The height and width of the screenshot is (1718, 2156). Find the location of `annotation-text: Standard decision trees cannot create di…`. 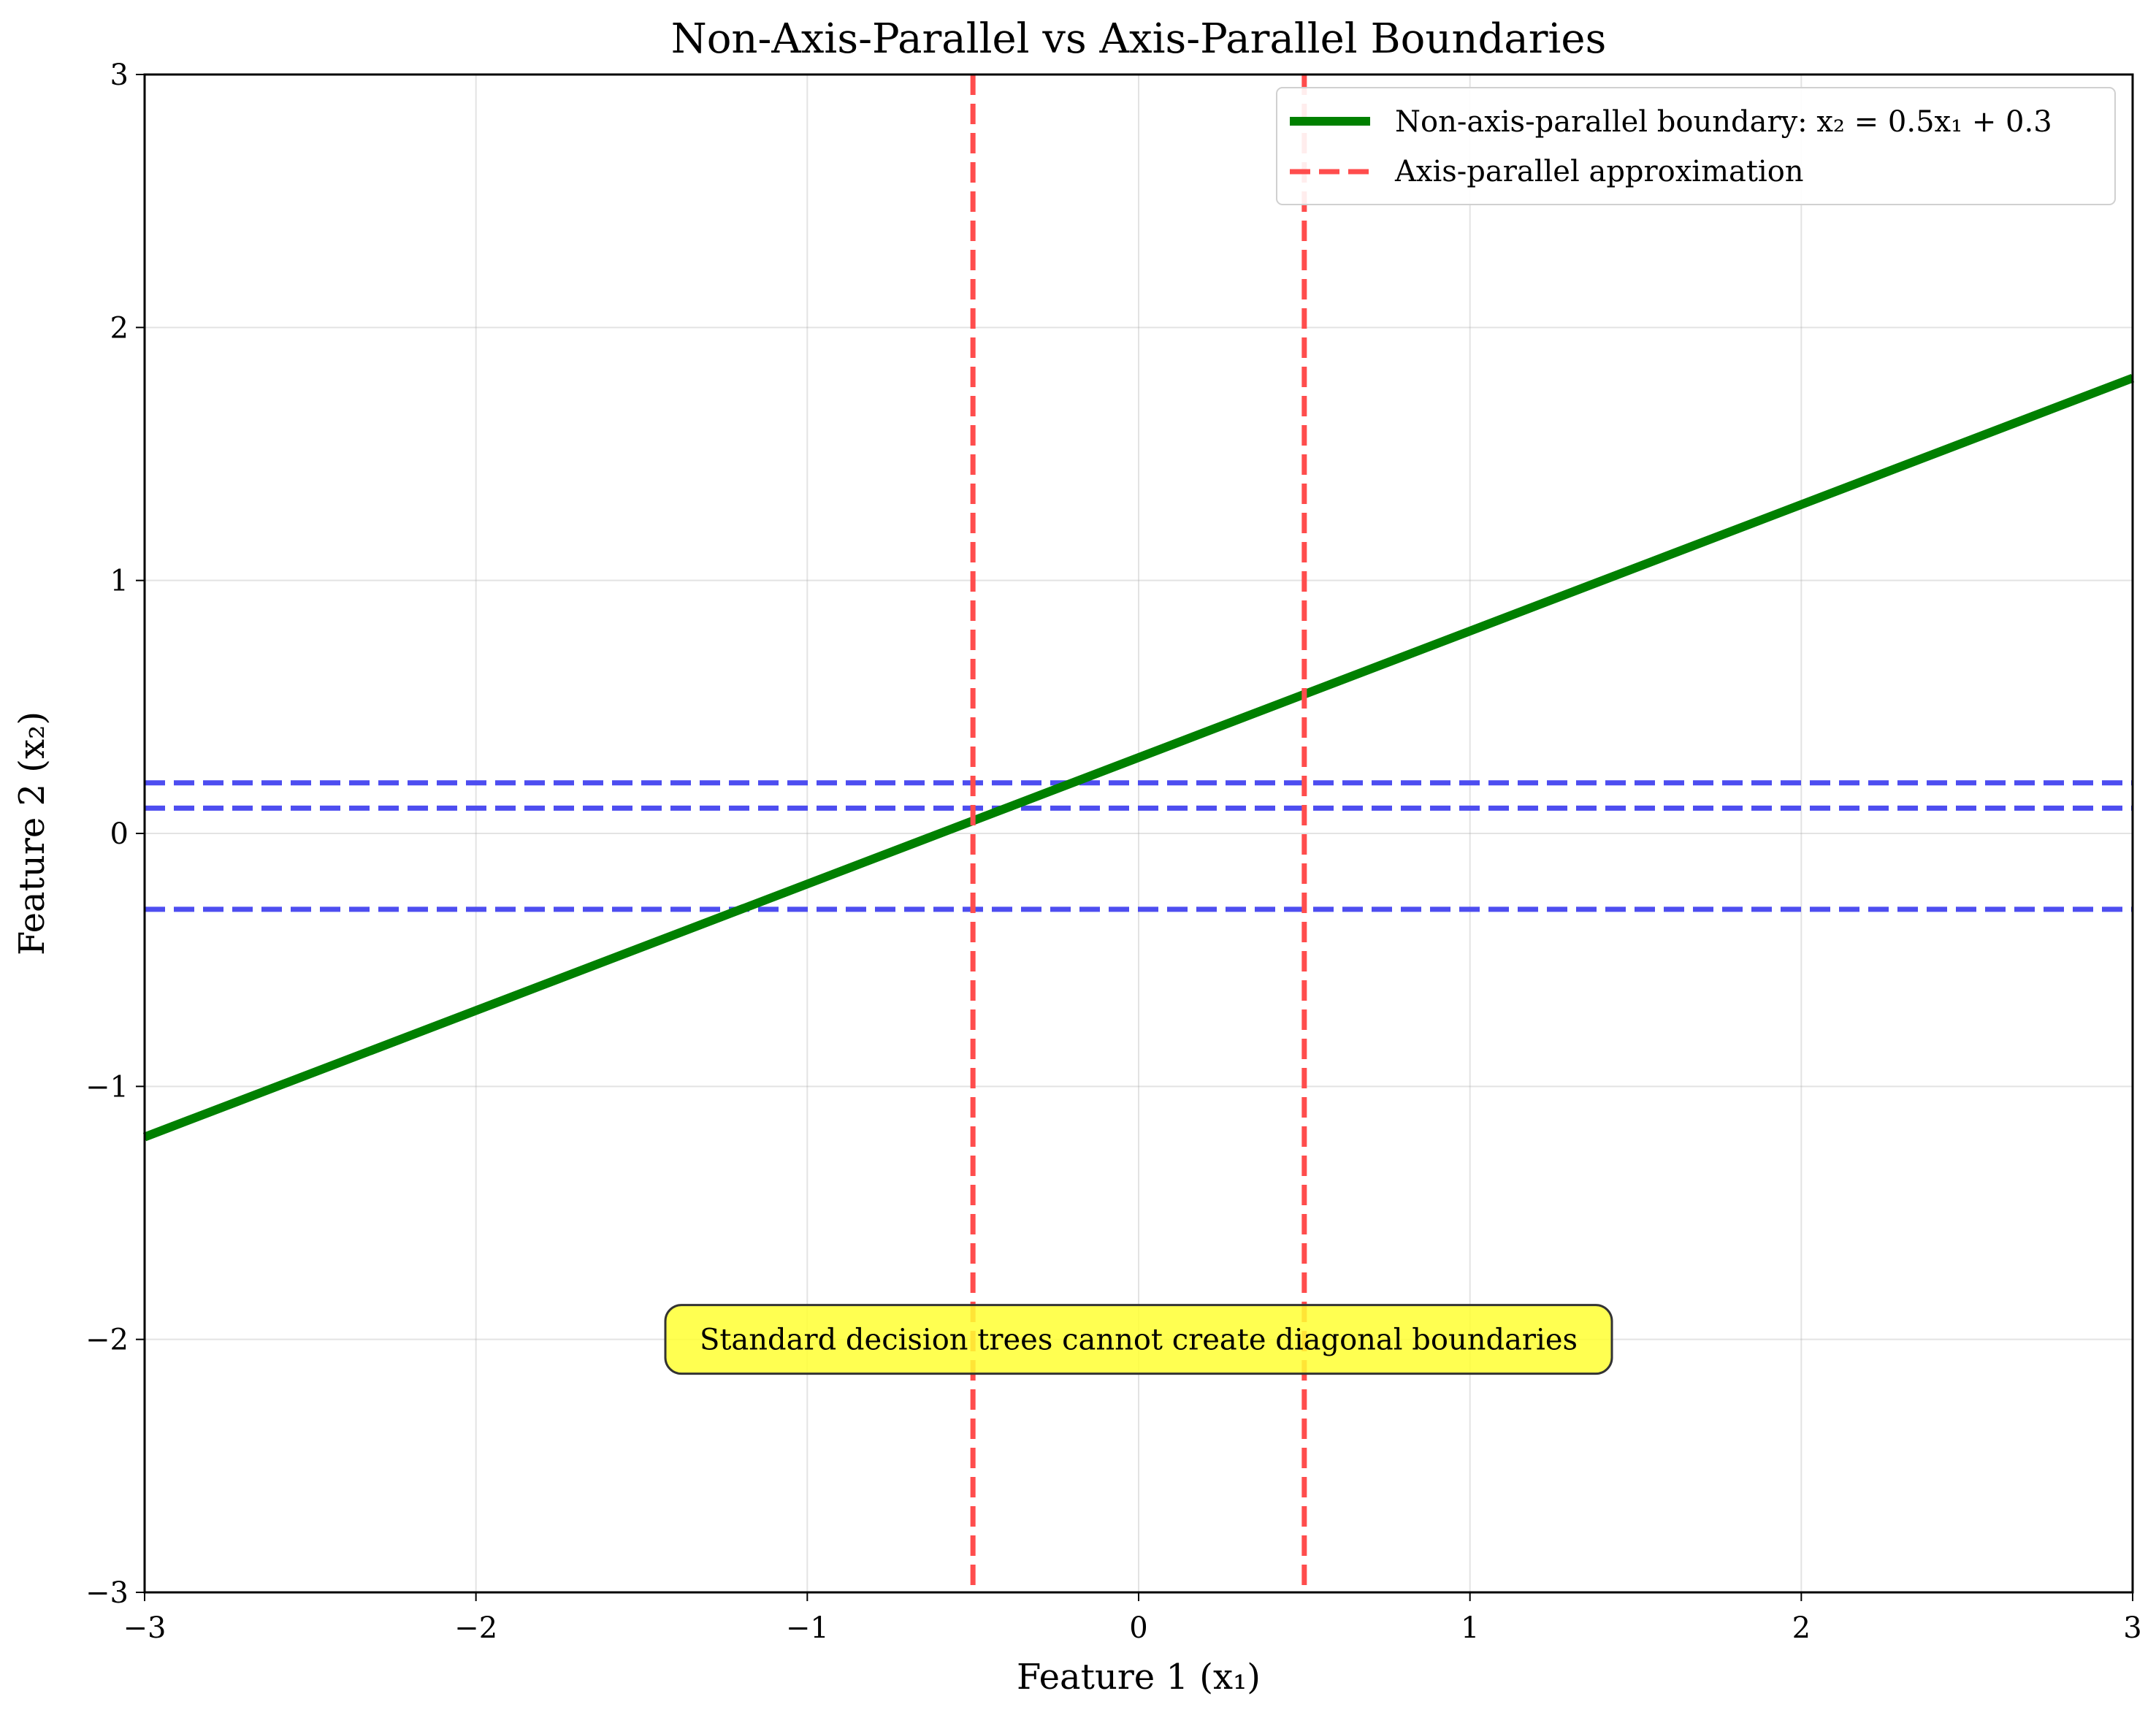

annotation-text: Standard decision trees cannot create di… is located at coordinates (1139, 1340).